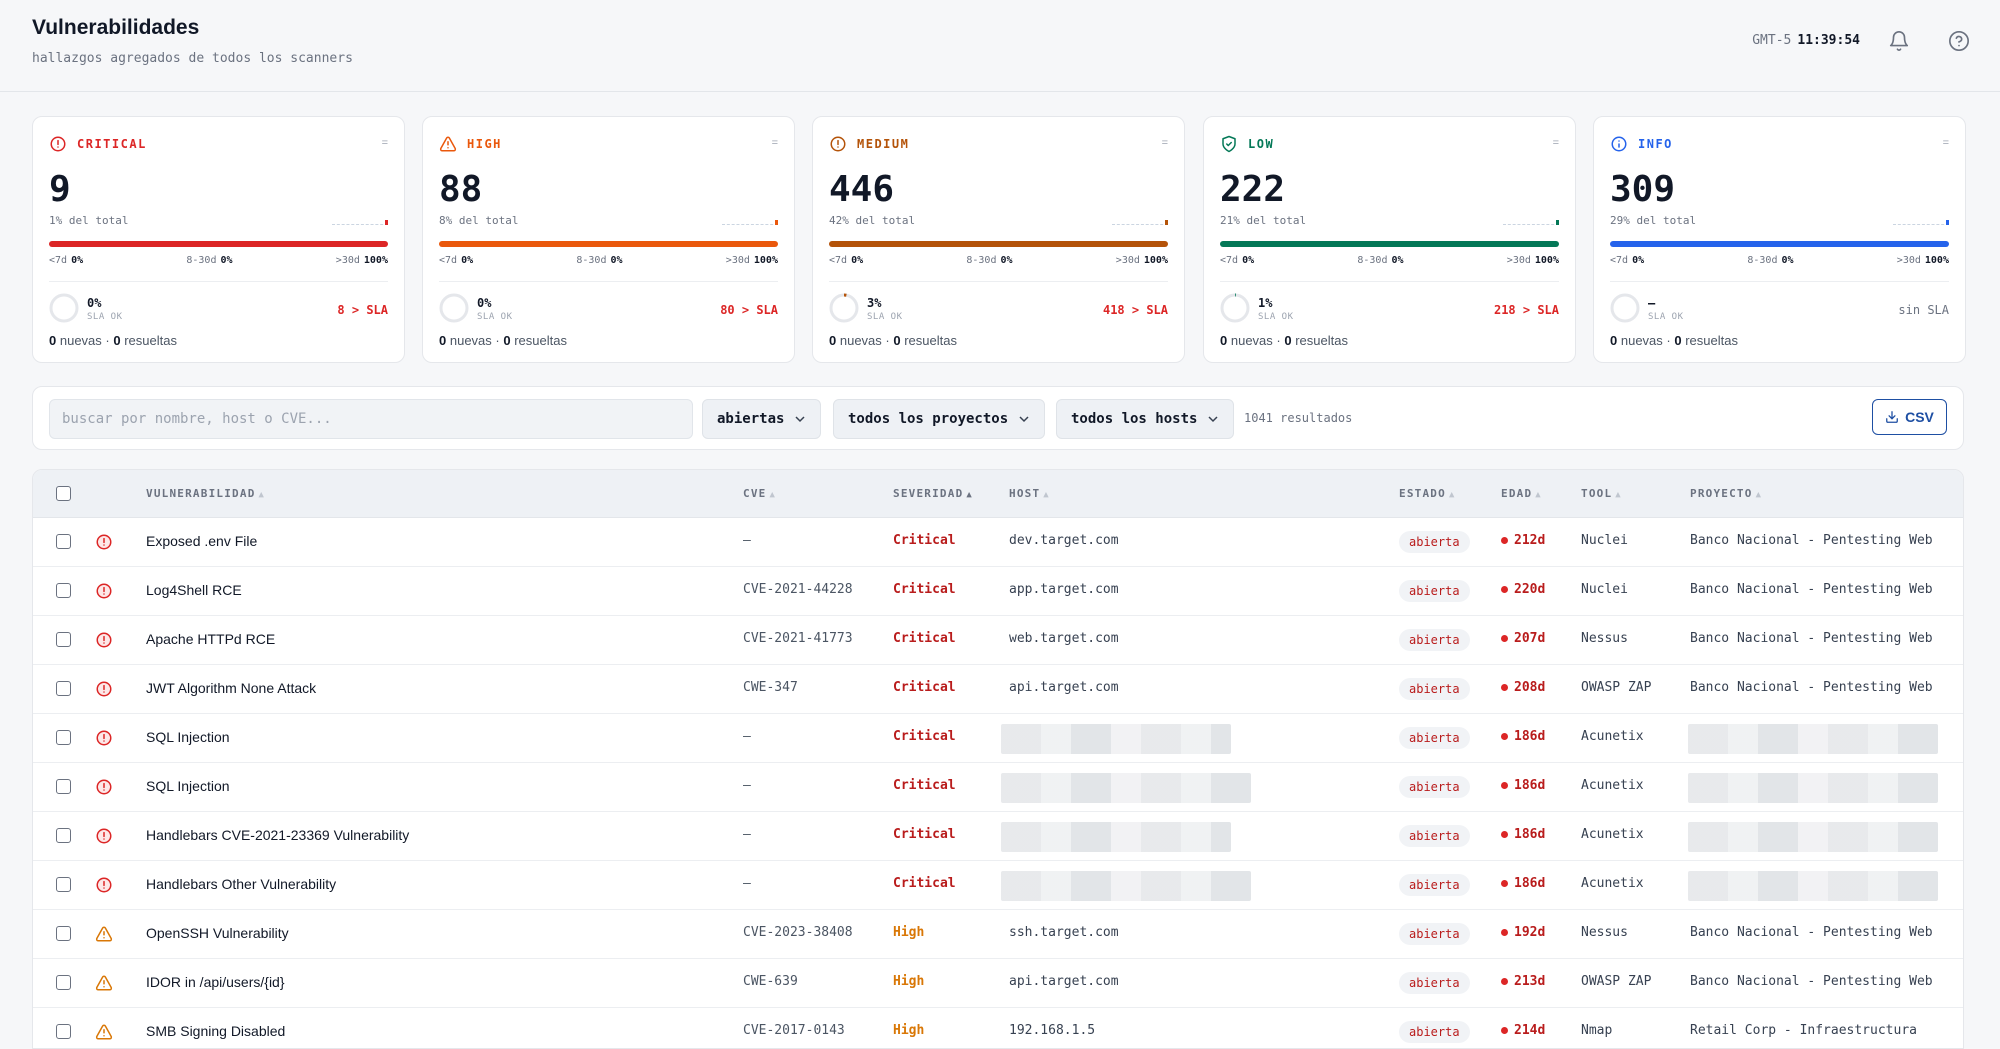  What do you see at coordinates (773, 495) in the screenshot?
I see `sort-icon: ▲` at bounding box center [773, 495].